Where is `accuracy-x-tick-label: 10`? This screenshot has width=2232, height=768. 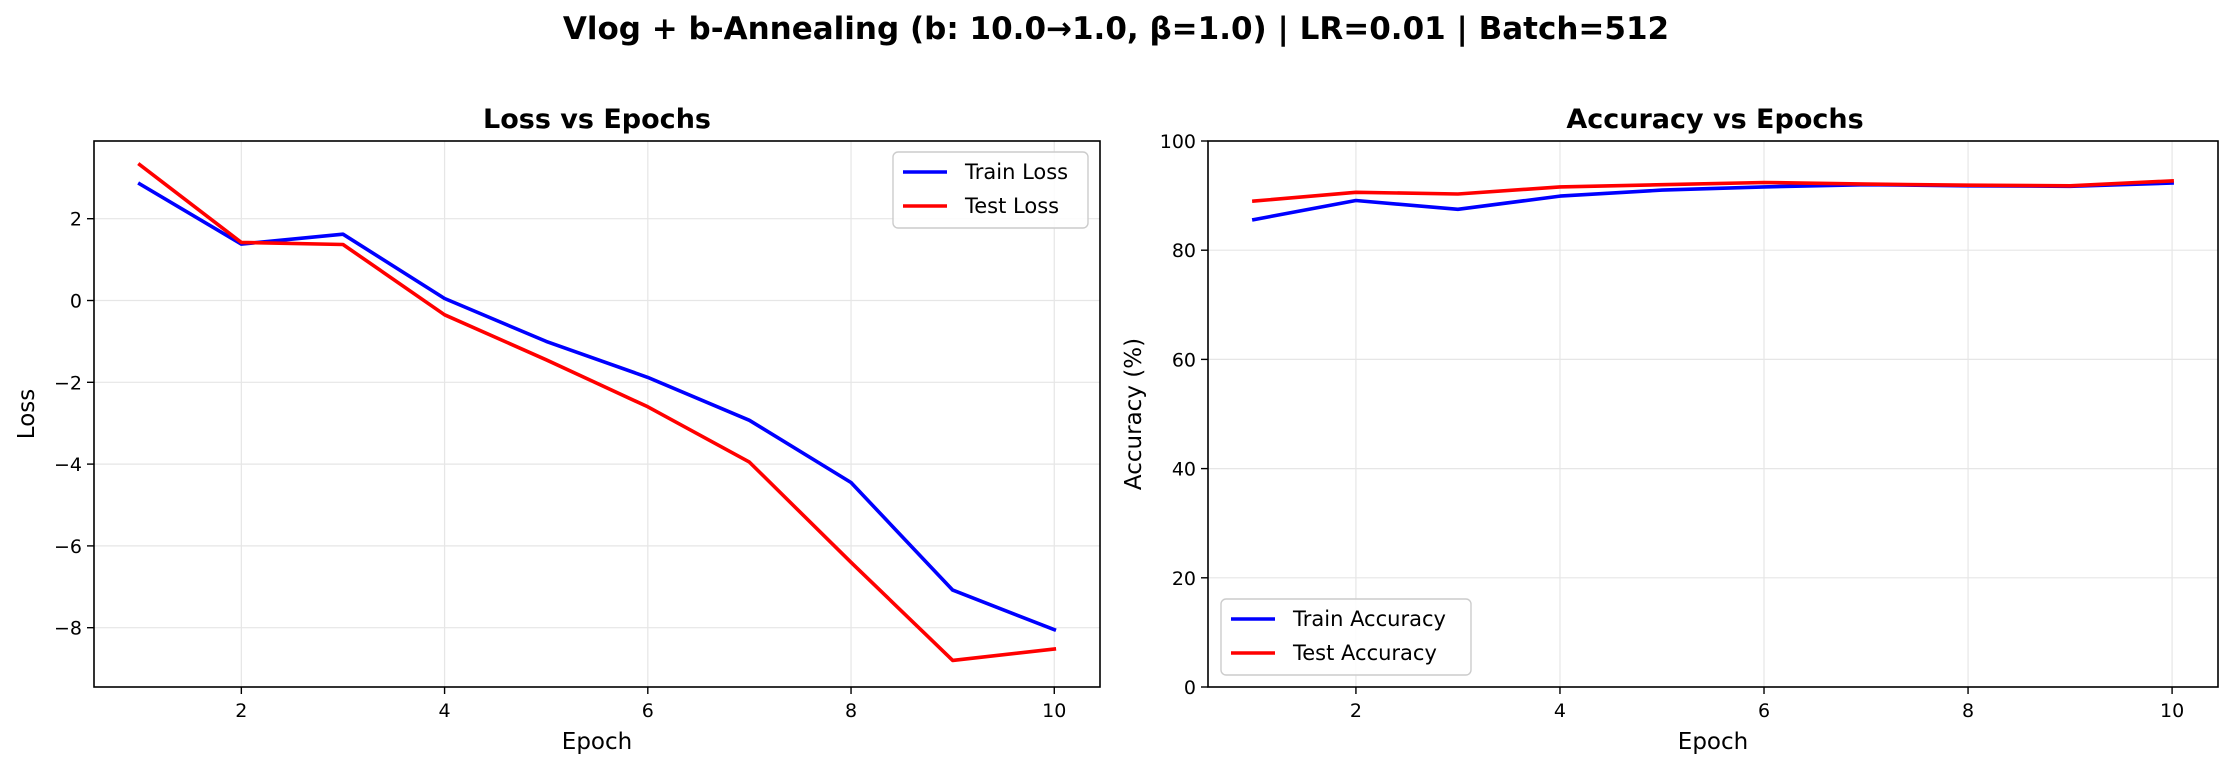 accuracy-x-tick-label: 10 is located at coordinates (2172, 711).